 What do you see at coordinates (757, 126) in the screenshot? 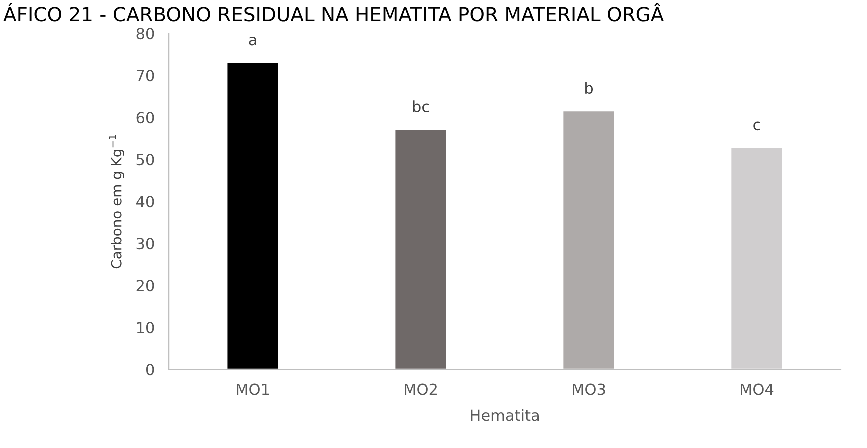
I see `annotation: c` at bounding box center [757, 126].